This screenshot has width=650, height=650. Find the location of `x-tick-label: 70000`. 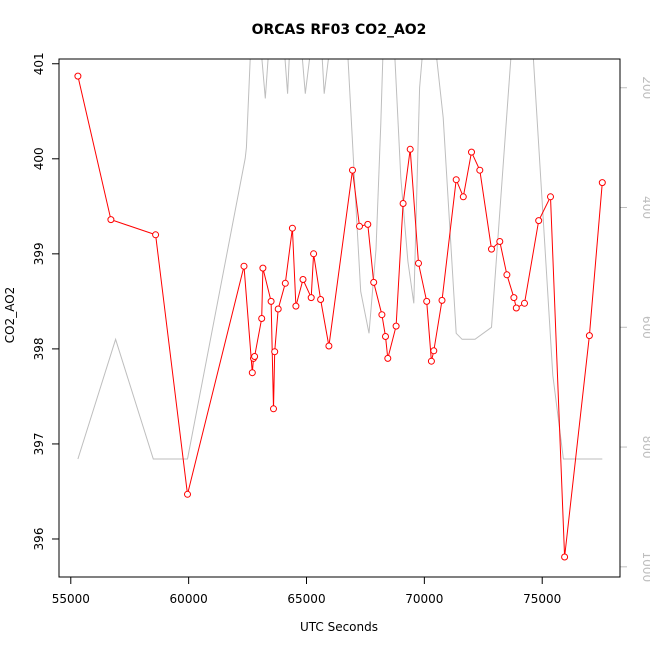

x-tick-label: 70000 is located at coordinates (424, 599).